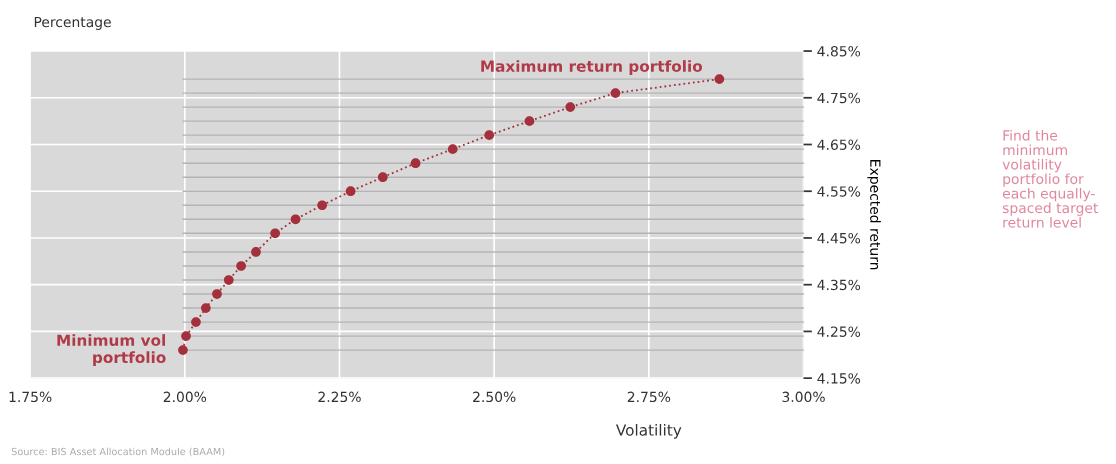  I want to click on chart-title: Percentage, so click(72, 23).